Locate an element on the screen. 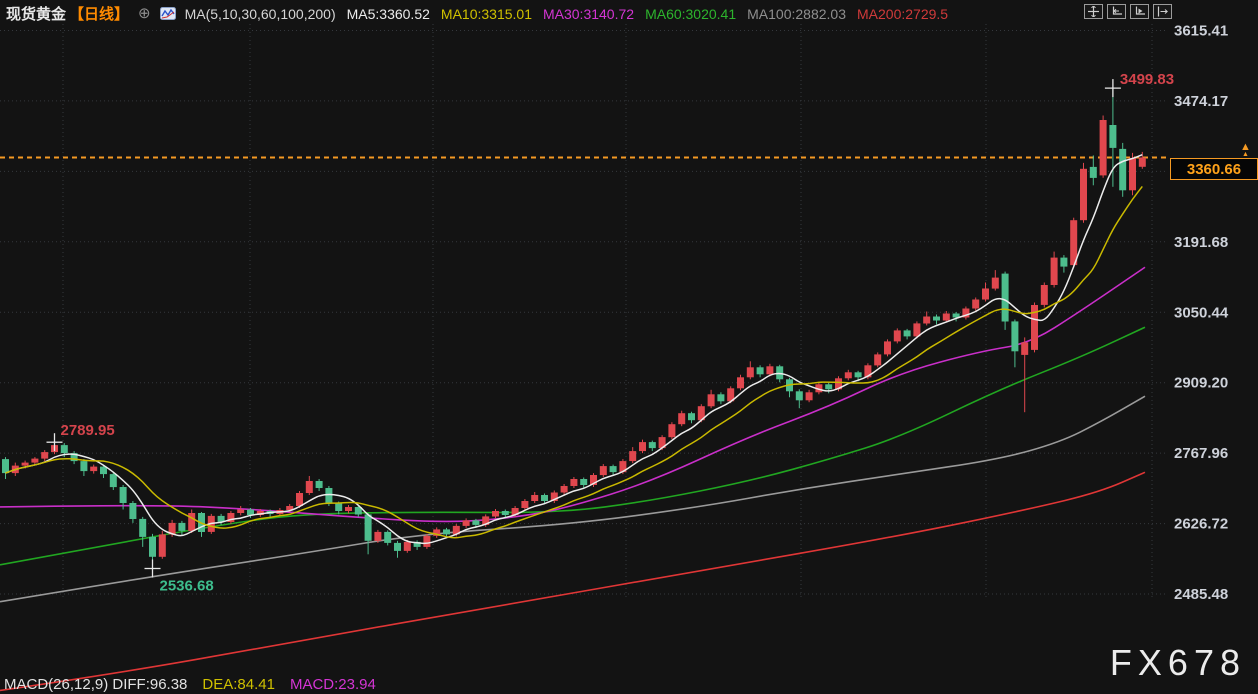 This screenshot has width=1258, height=694. timeframe-label: 【日线】 is located at coordinates (99, 14).